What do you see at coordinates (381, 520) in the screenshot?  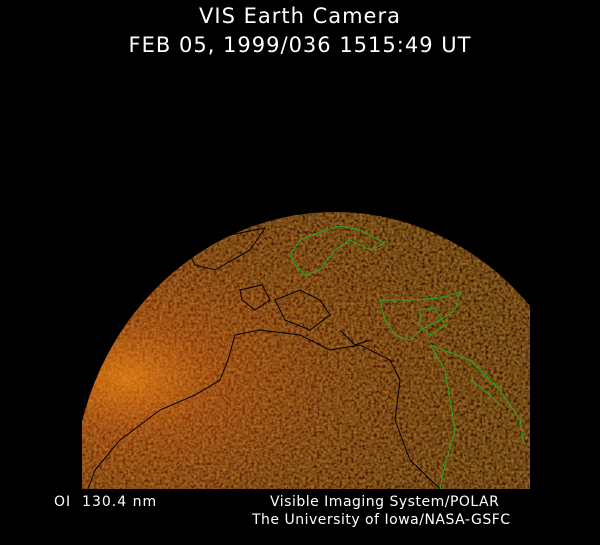 I see `institution-label: The University of Iowa/NASA-GSFC` at bounding box center [381, 520].